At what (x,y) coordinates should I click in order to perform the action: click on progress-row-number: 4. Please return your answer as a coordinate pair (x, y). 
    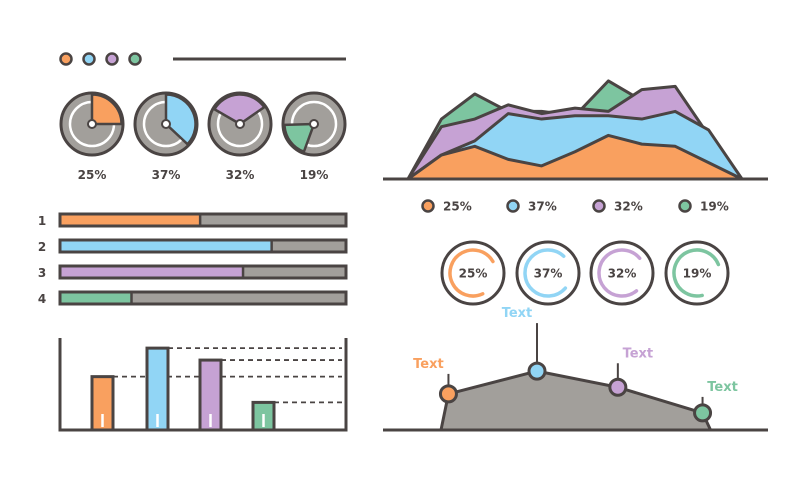
    Looking at the image, I should click on (42, 299).